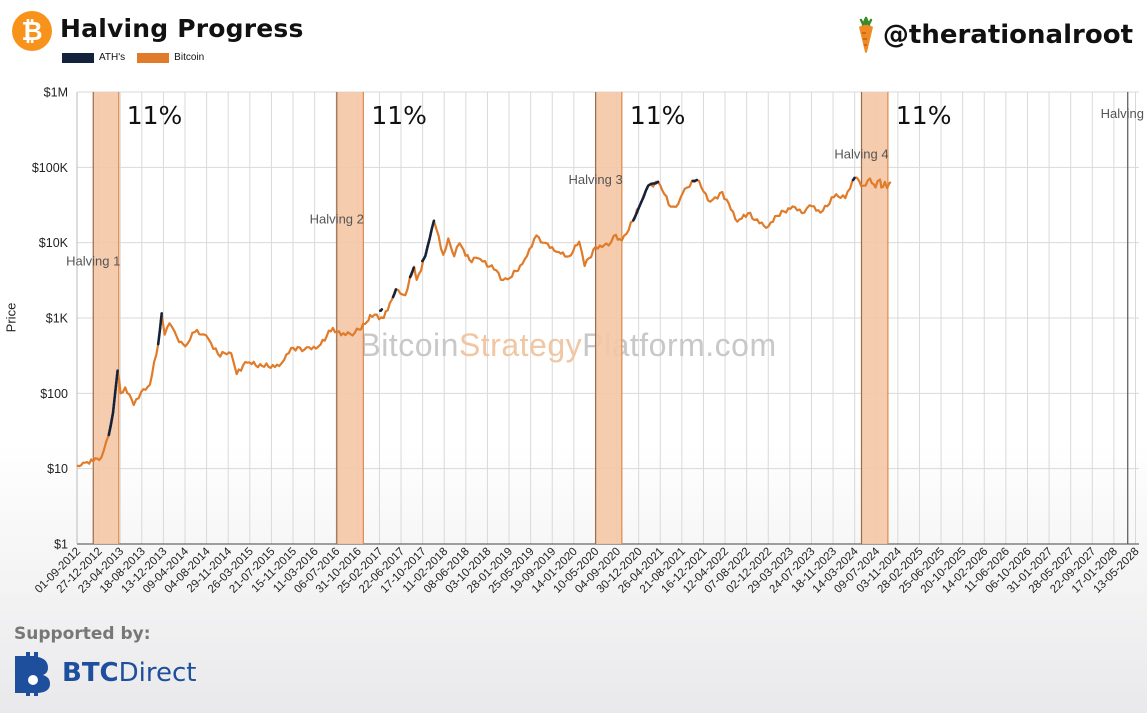 This screenshot has width=1147, height=713. I want to click on y-tick-label: $1, so click(61, 545).